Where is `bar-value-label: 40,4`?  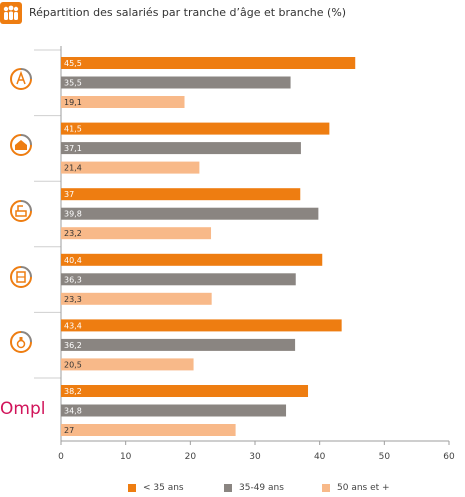
bar-value-label: 40,4 is located at coordinates (73, 260).